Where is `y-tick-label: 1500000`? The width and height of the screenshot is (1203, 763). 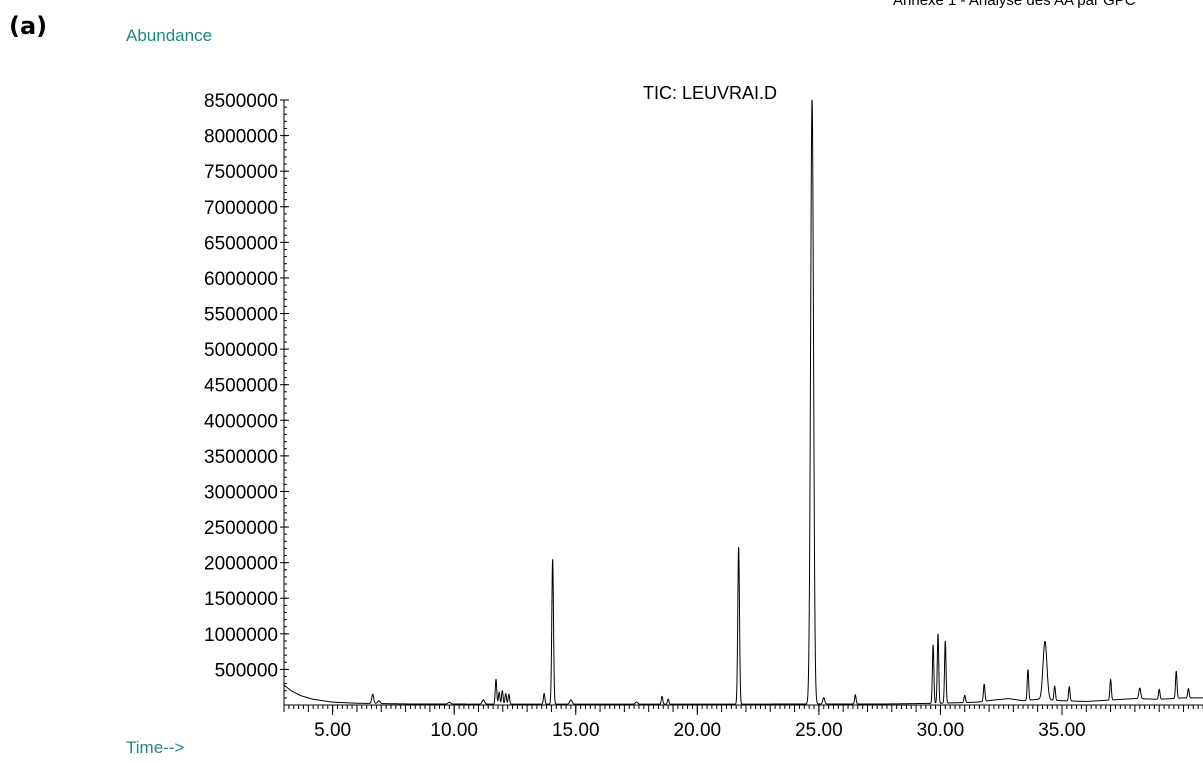 y-tick-label: 1500000 is located at coordinates (241, 599).